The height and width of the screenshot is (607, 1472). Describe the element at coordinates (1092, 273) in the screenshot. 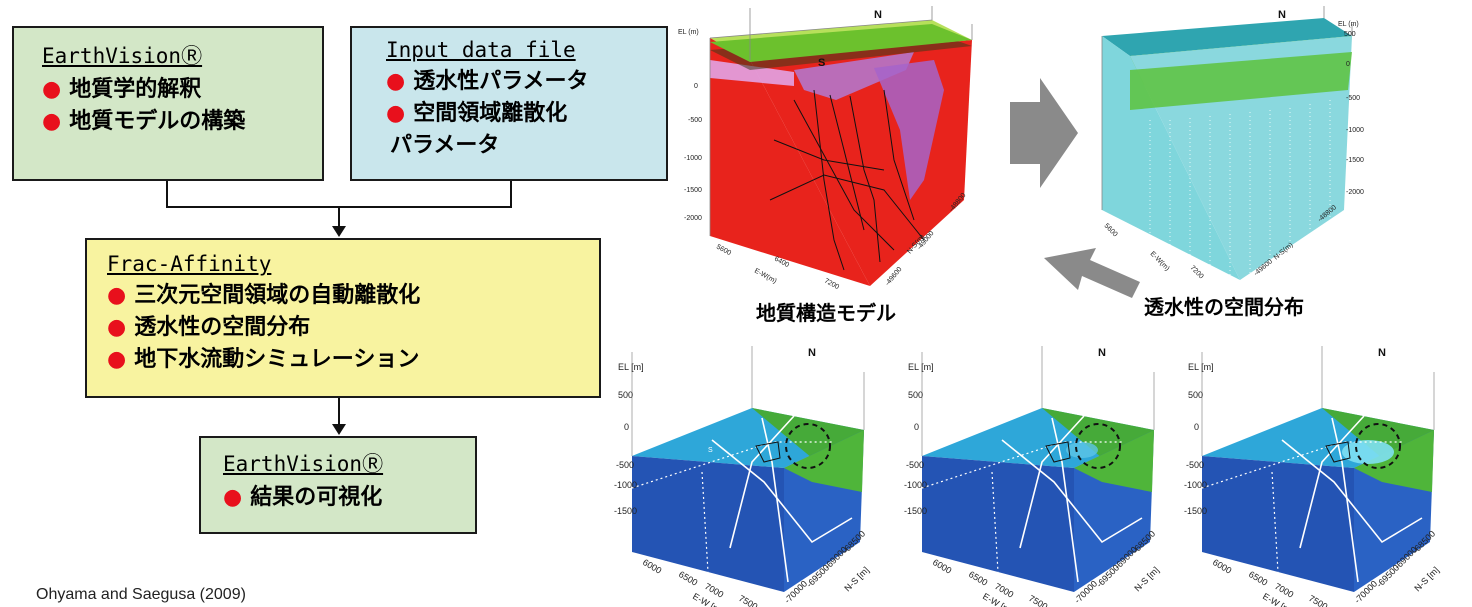

I see `return-arrow-icon` at that location.